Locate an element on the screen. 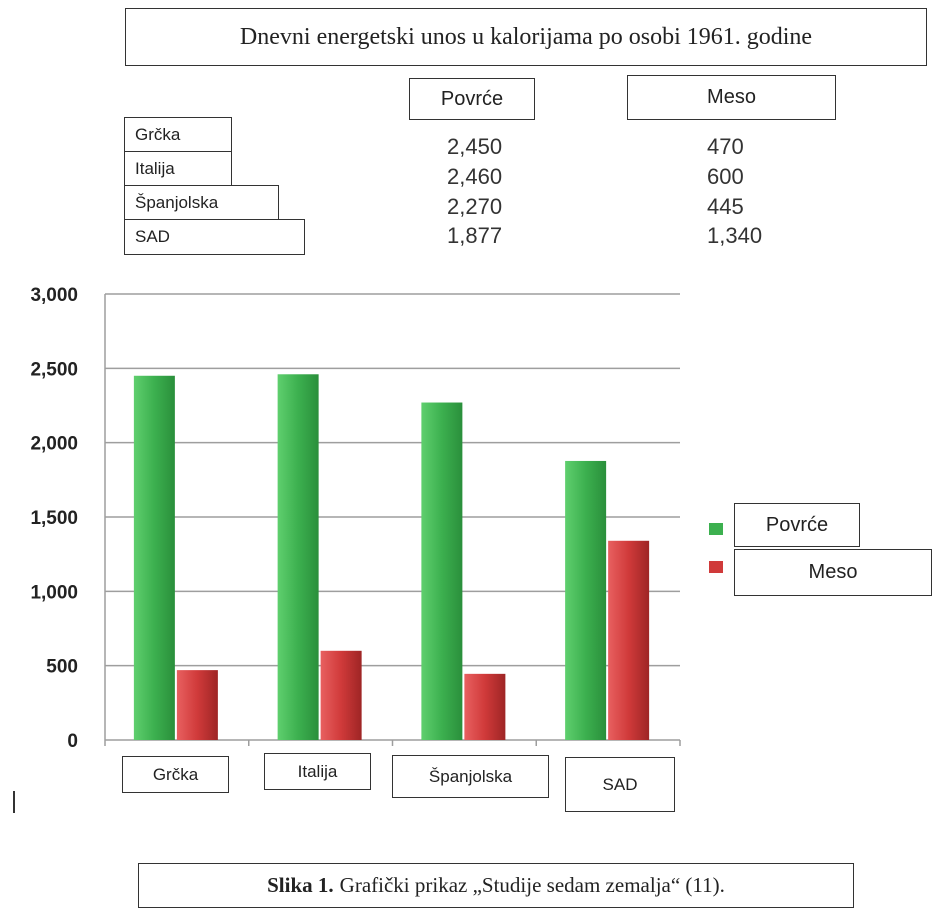  legend-label-meso: Meso is located at coordinates (833, 572).